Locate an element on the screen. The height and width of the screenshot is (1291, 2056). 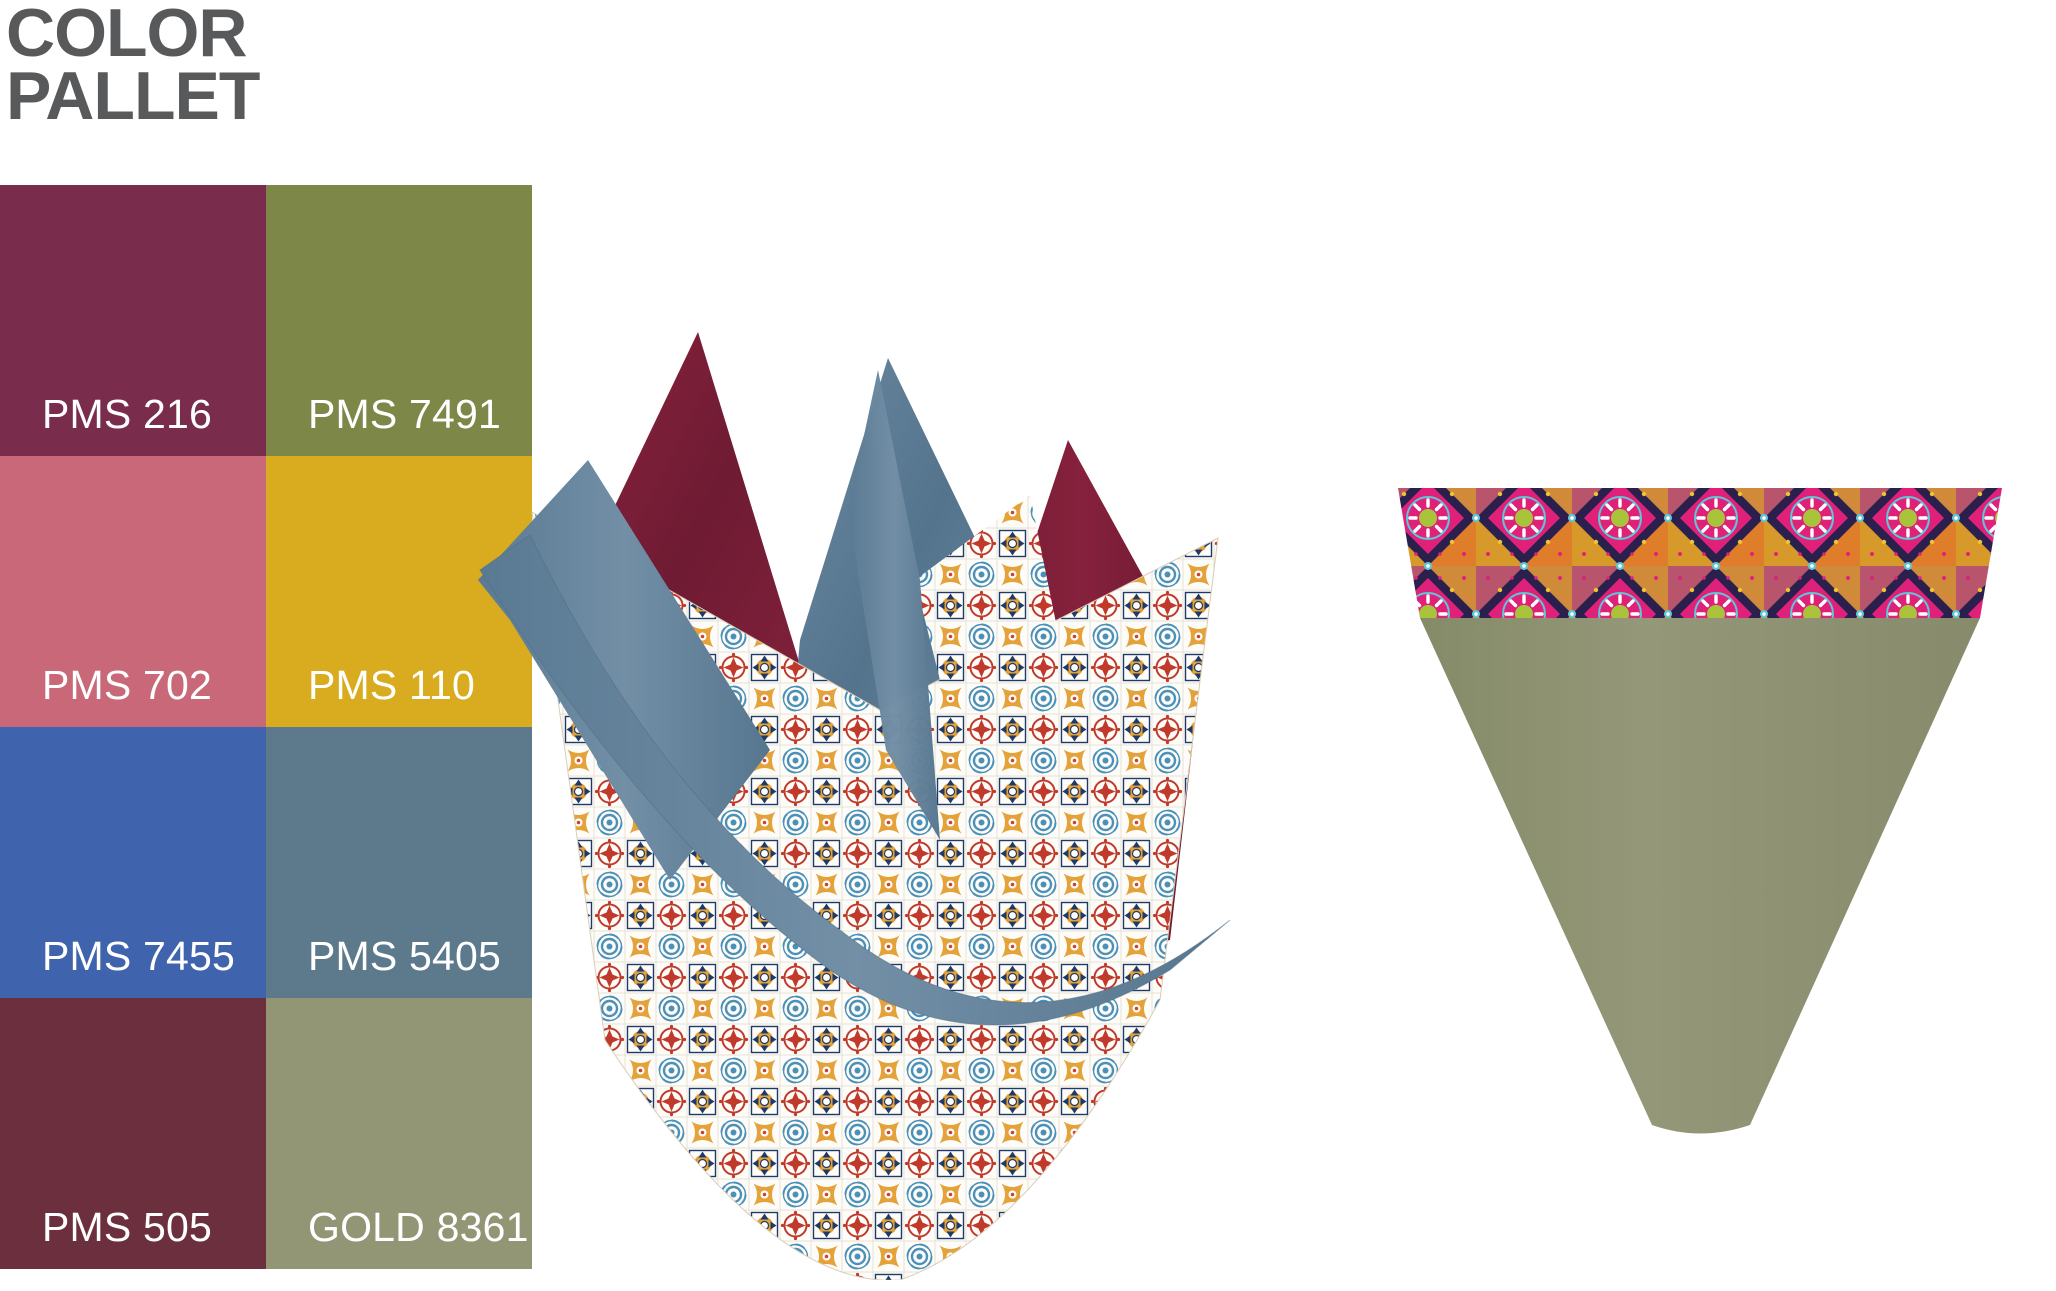
sleeve-pattern-inner-wedge is located at coordinates (1001, 667).